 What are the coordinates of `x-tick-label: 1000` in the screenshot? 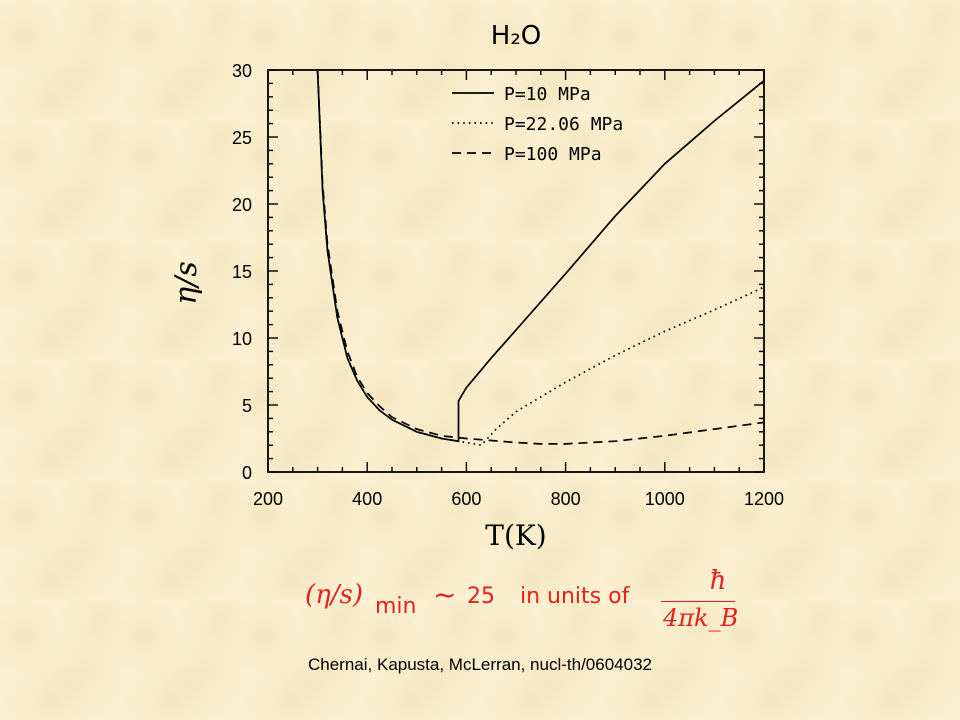 It's located at (665, 499).